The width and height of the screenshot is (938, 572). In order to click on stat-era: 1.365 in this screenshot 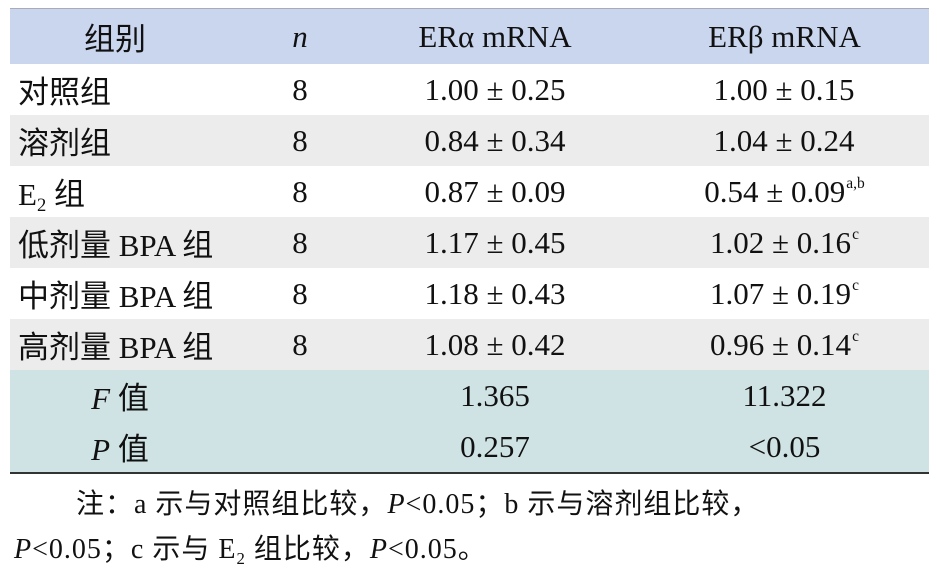, I will do `click(495, 395)`.